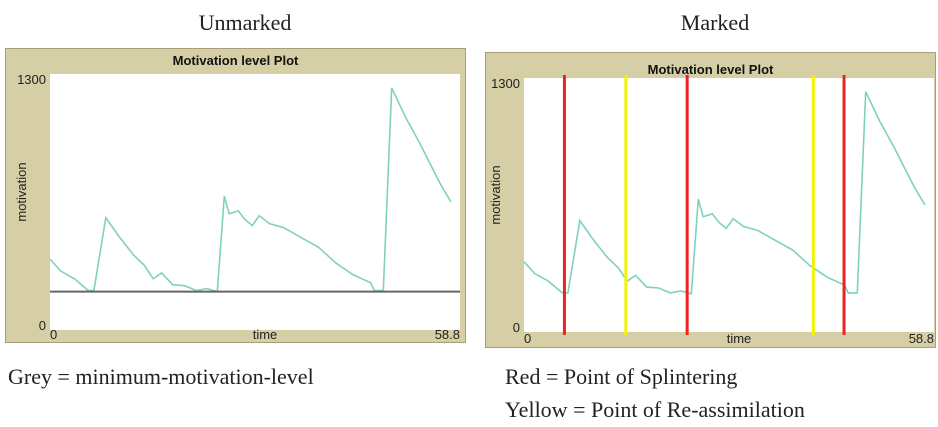 The height and width of the screenshot is (427, 938). What do you see at coordinates (655, 409) in the screenshot?
I see `caption-yellow-legend: Yellow = Point of Re-assimilation` at bounding box center [655, 409].